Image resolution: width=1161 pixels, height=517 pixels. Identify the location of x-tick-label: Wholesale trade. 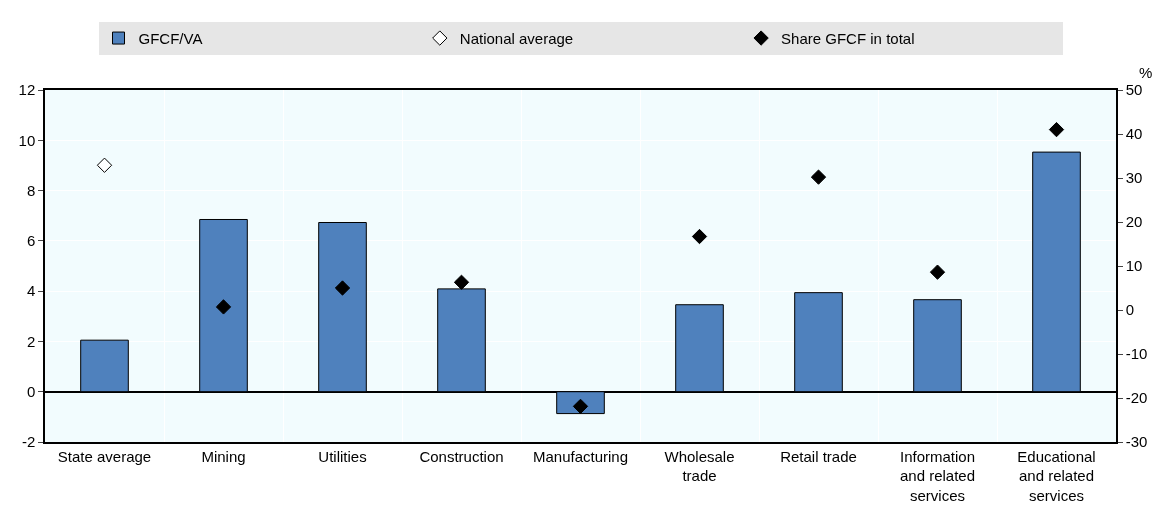
(699, 466).